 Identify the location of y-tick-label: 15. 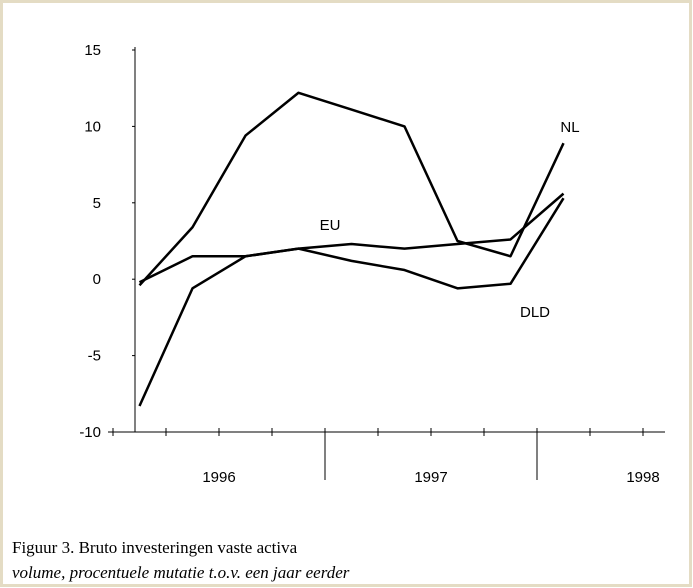
(92, 50).